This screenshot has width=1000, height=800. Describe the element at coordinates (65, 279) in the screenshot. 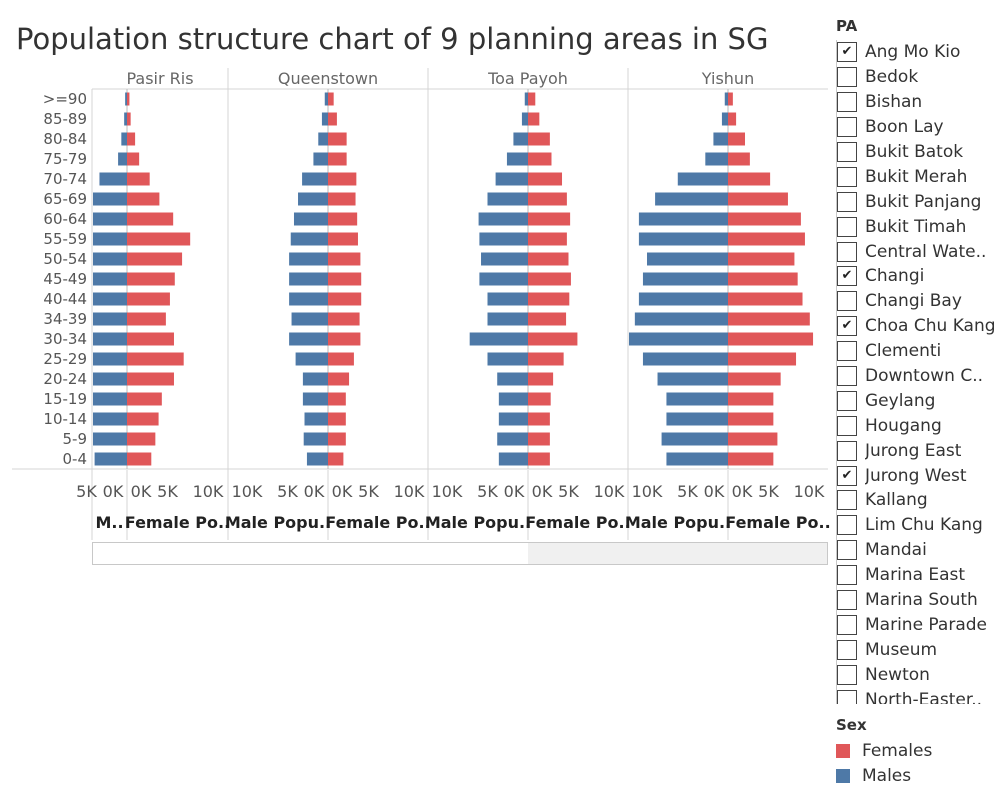

I see `age-group-label: 45-49` at that location.